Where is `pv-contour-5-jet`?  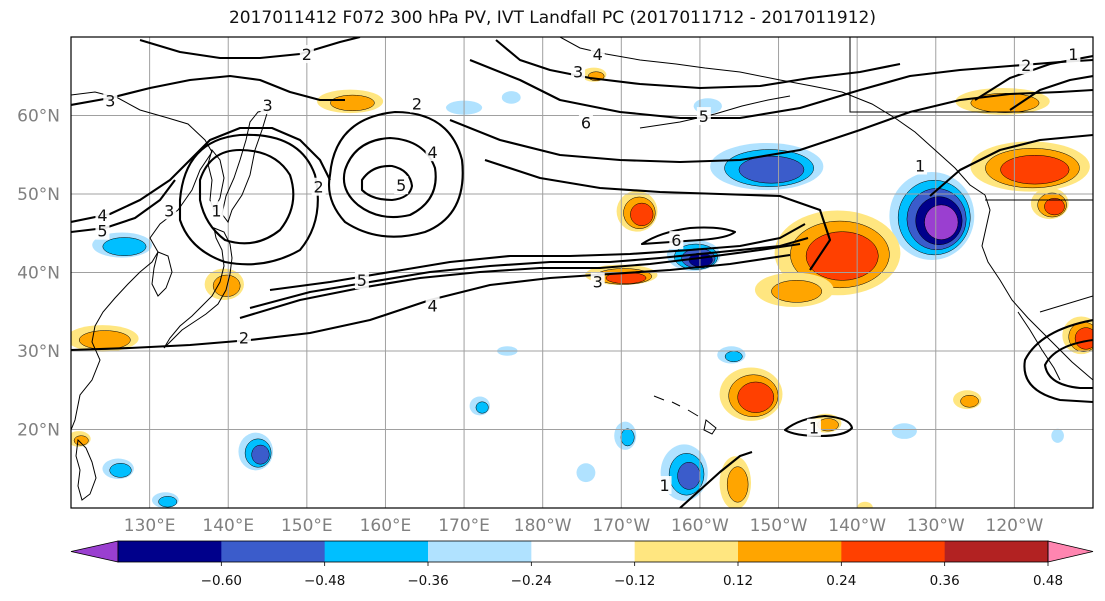
pv-contour-5-jet is located at coordinates (537, 257).